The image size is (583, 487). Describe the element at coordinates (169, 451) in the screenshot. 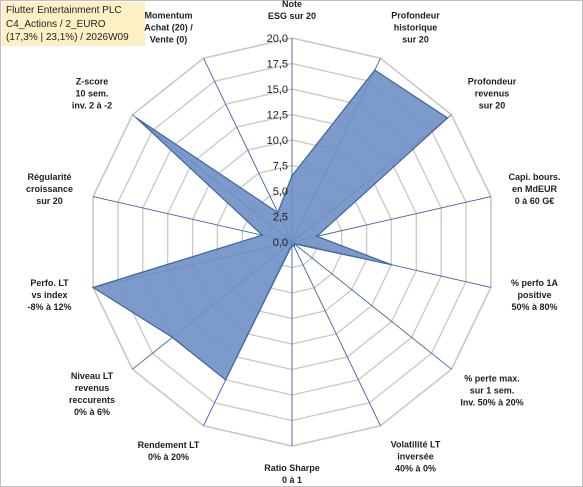

I see `axis-label: Rendement LT 0% à 20%` at that location.